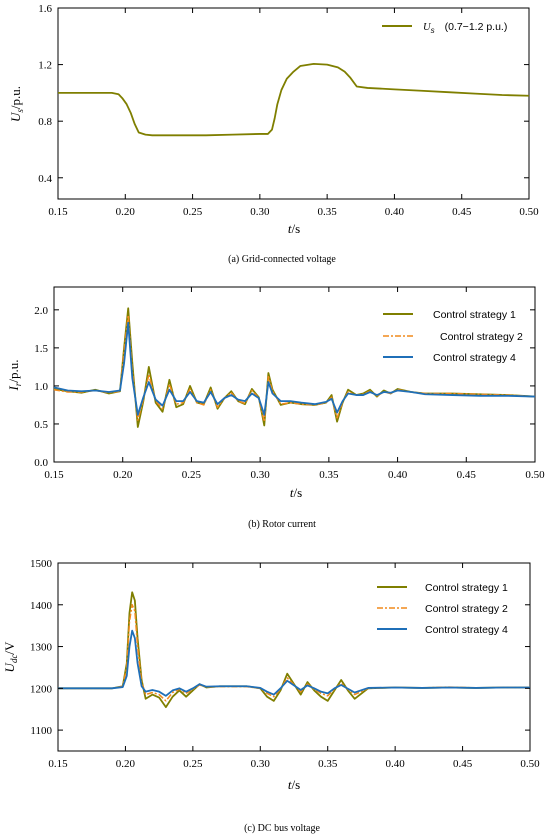 Image resolution: width=550 pixels, height=839 pixels. Describe the element at coordinates (45, 179) in the screenshot. I see `y-tick-label: 0.4` at that location.